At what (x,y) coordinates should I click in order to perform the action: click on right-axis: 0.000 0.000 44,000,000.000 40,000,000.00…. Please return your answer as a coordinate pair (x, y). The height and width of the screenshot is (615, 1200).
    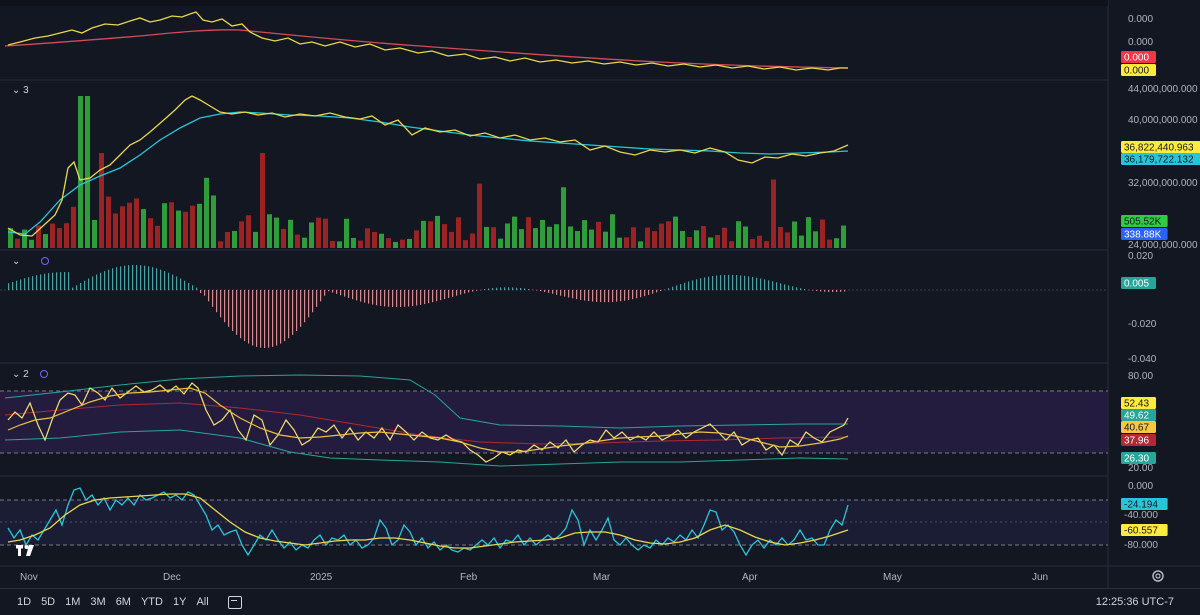
    Looking at the image, I should click on (1161, 282).